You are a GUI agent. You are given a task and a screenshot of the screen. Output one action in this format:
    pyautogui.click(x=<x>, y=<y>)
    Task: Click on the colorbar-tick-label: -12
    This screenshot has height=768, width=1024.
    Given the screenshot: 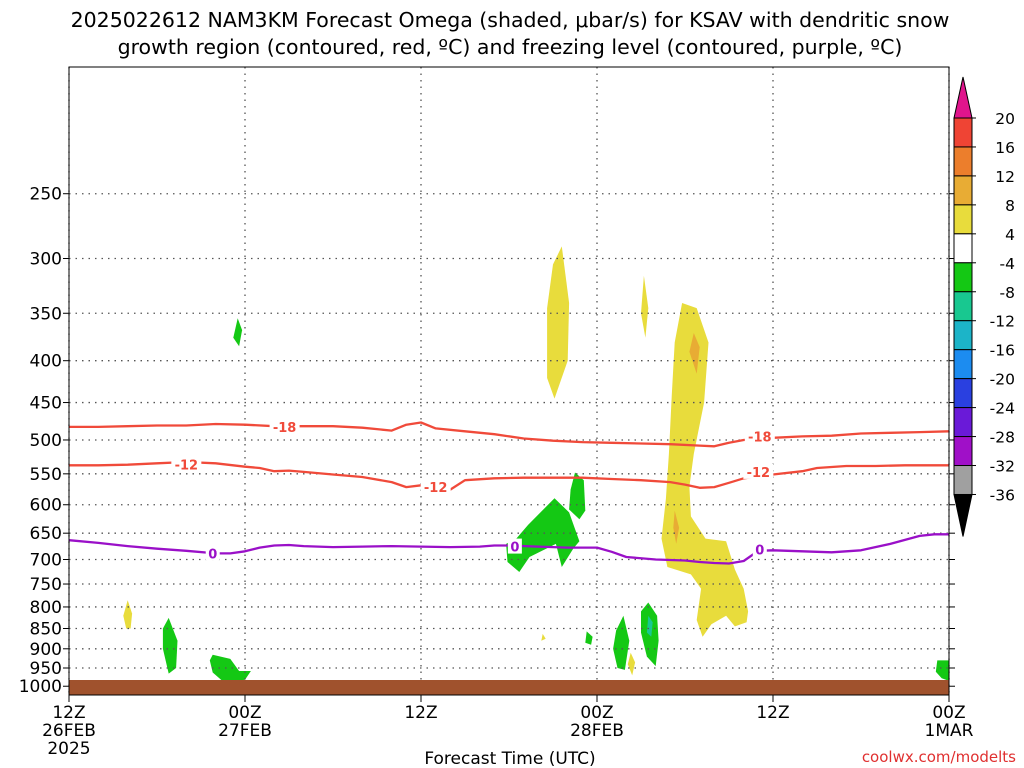 What is the action you would take?
    pyautogui.click(x=1002, y=322)
    